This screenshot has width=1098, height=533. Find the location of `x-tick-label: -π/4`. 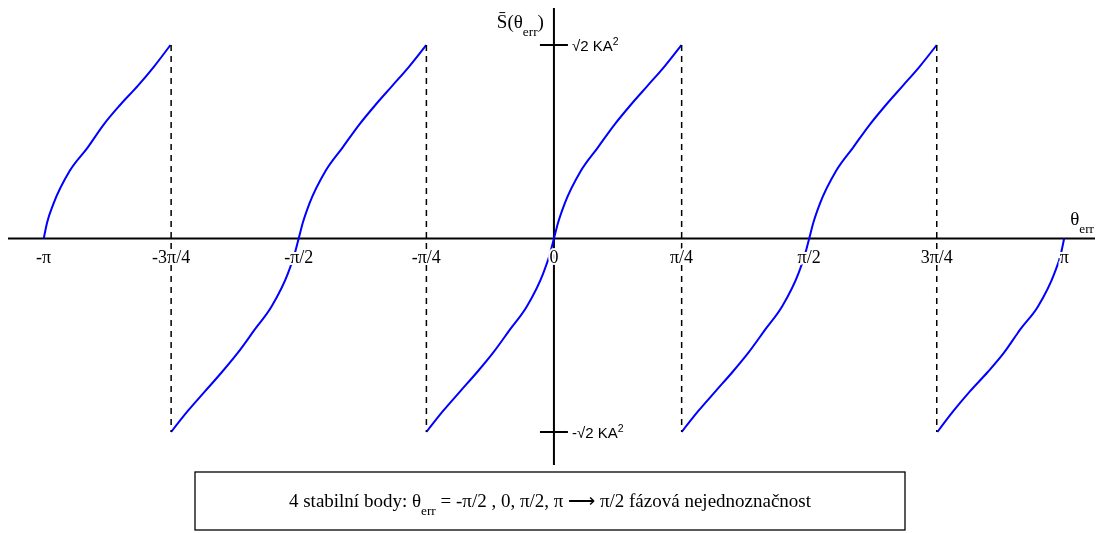

x-tick-label: -π/4 is located at coordinates (426, 256).